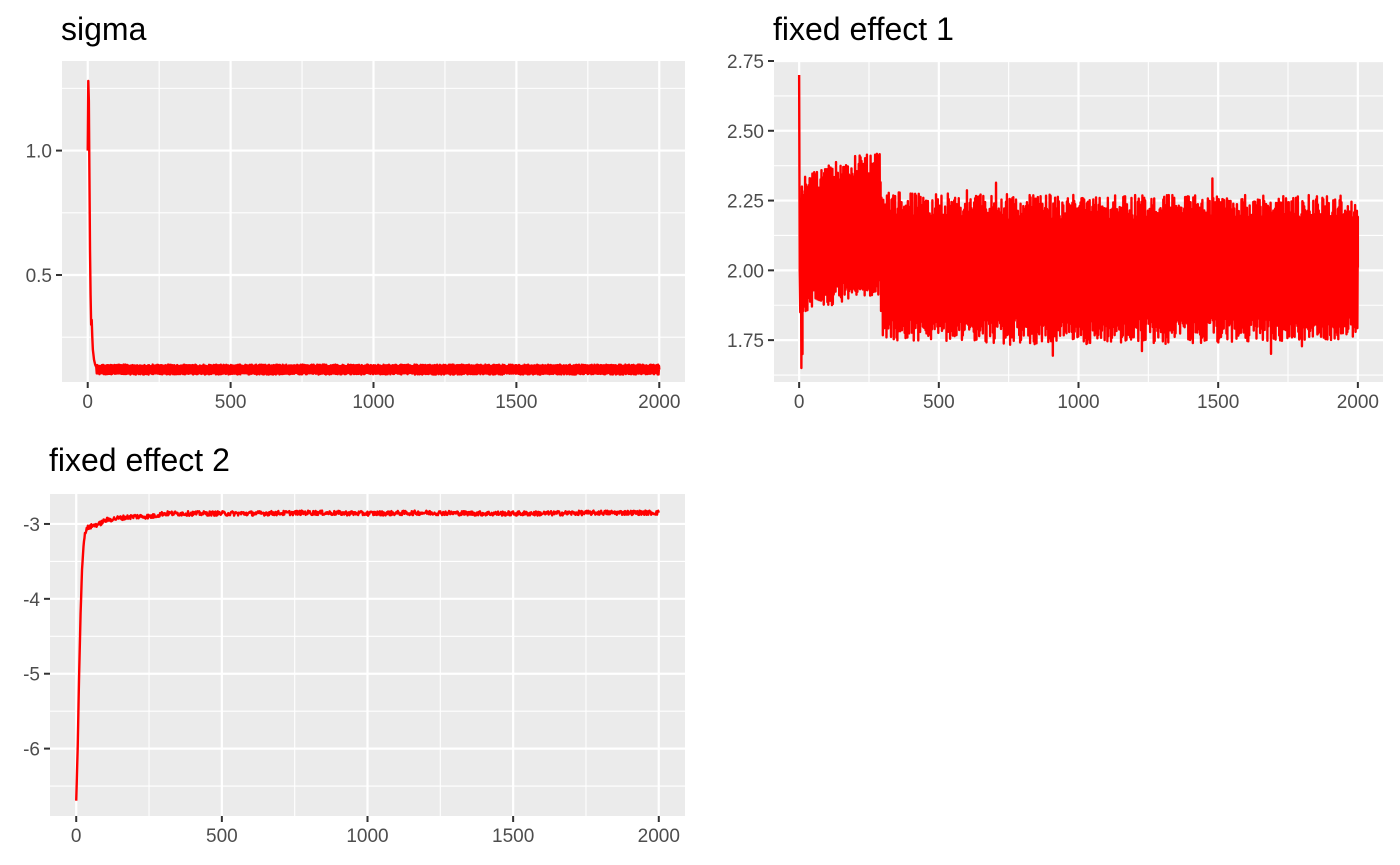  What do you see at coordinates (745, 341) in the screenshot?
I see `y-tick-label: 1.75` at bounding box center [745, 341].